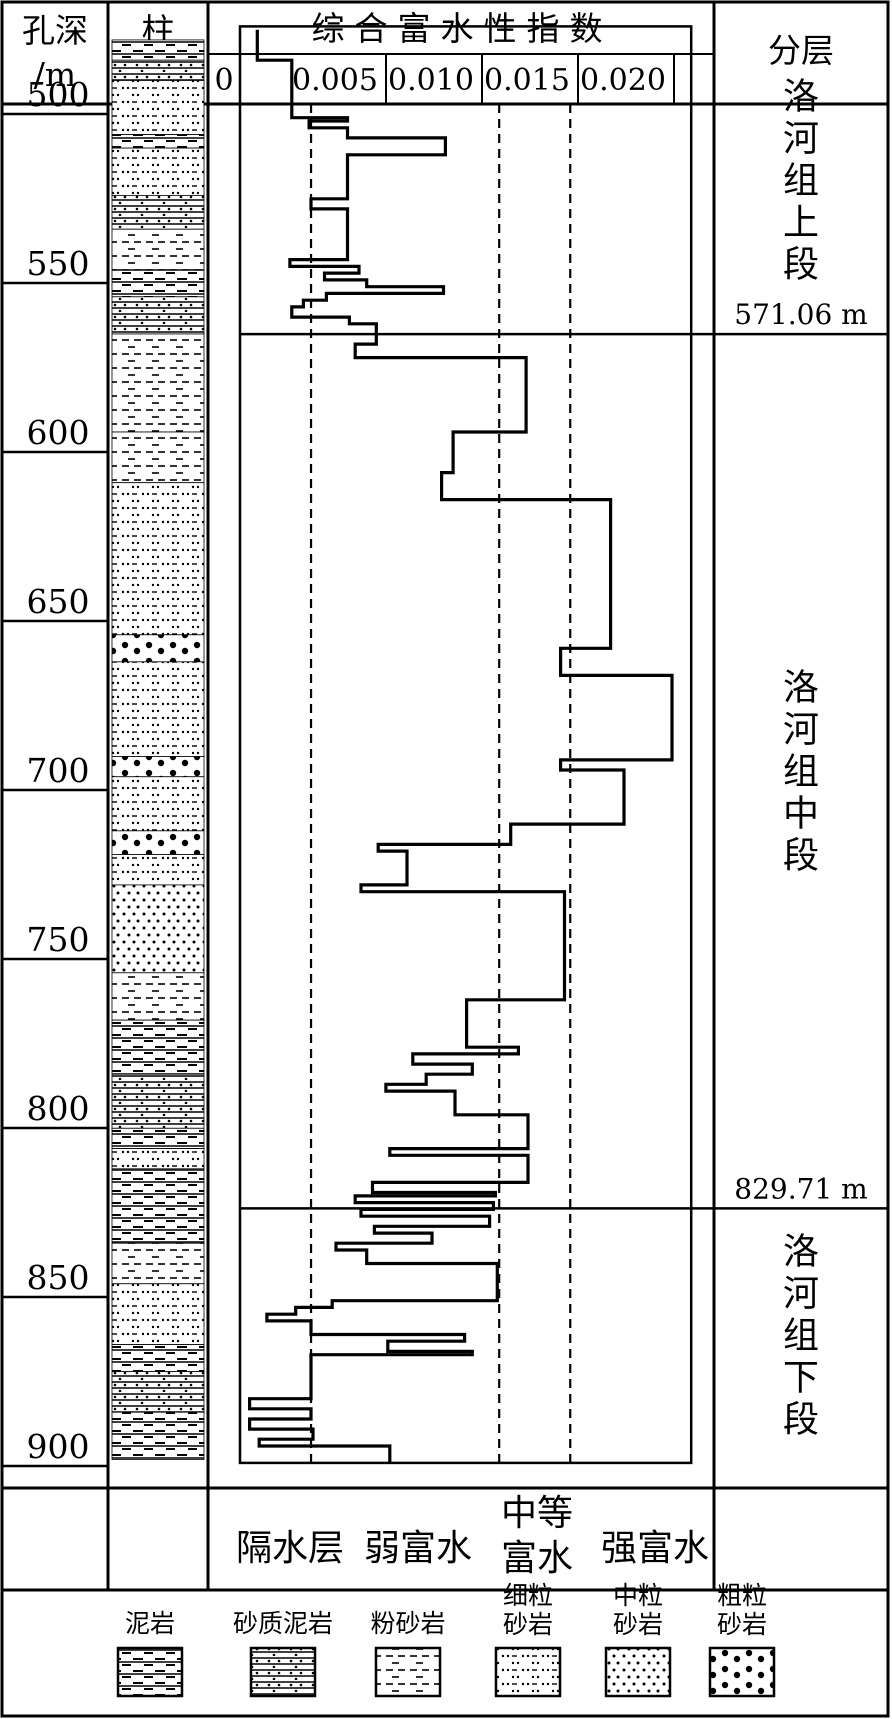  Describe the element at coordinates (623, 80) in the screenshot. I see `x-tick-label: 0.020` at that location.